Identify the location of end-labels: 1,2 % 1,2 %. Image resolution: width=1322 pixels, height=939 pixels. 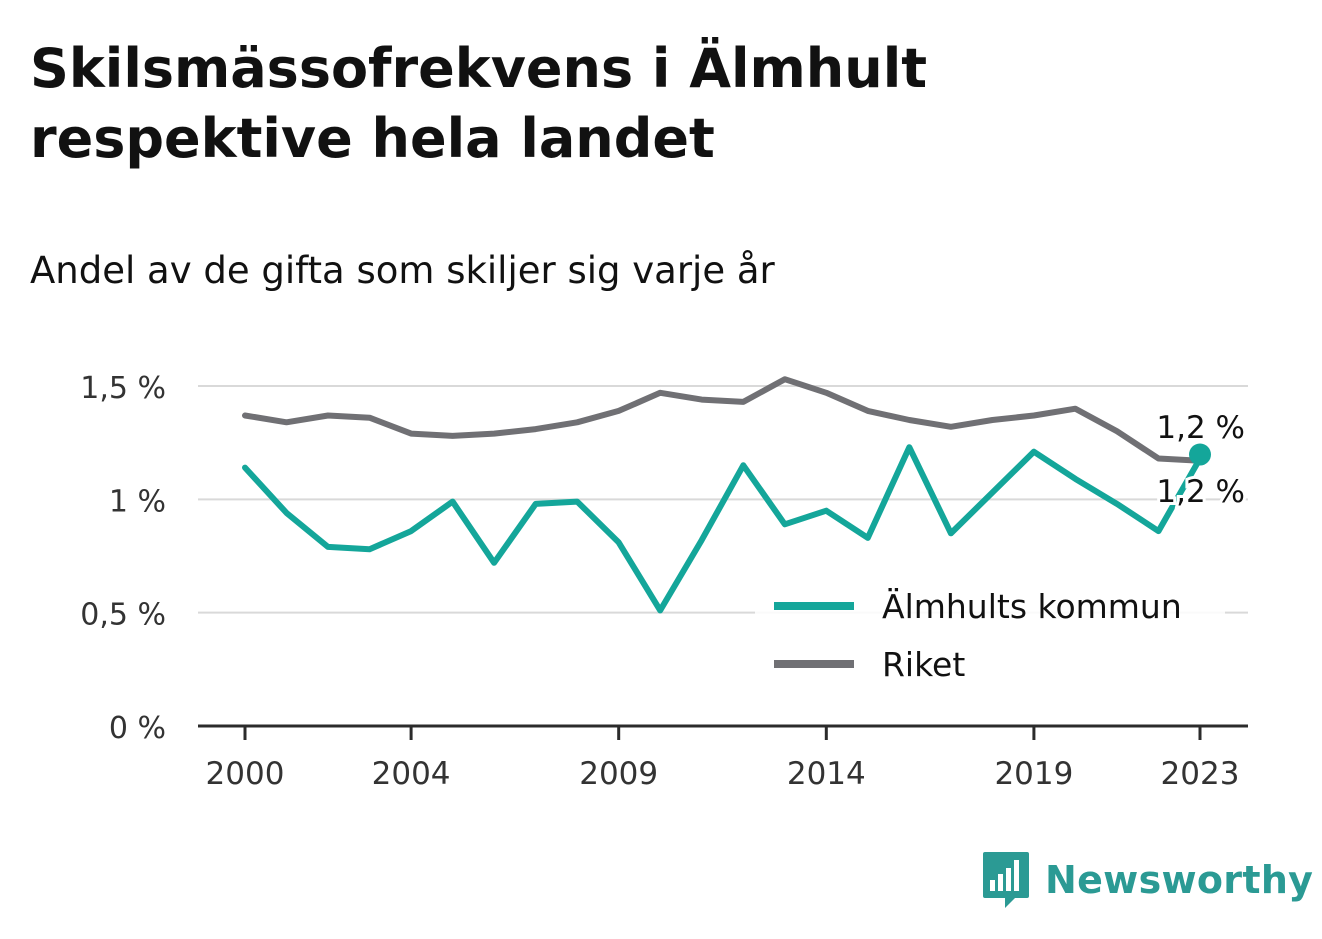
(1200, 460).